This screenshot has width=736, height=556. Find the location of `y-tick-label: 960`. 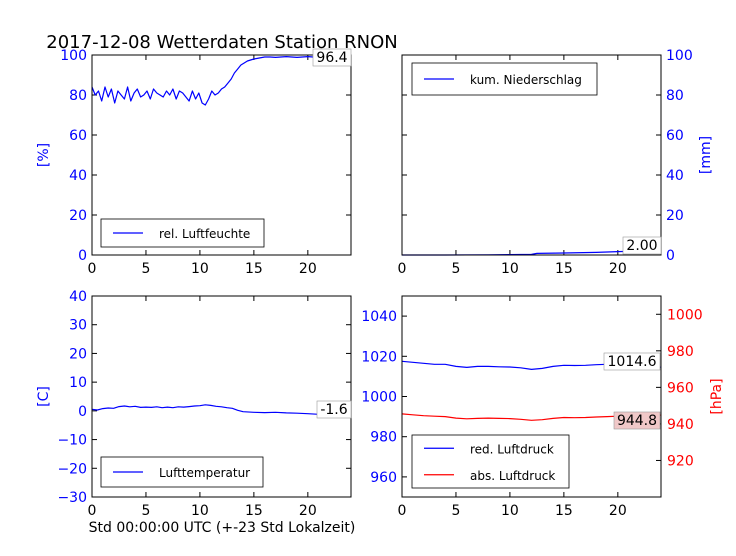

y-tick-label: 960 is located at coordinates (383, 478).